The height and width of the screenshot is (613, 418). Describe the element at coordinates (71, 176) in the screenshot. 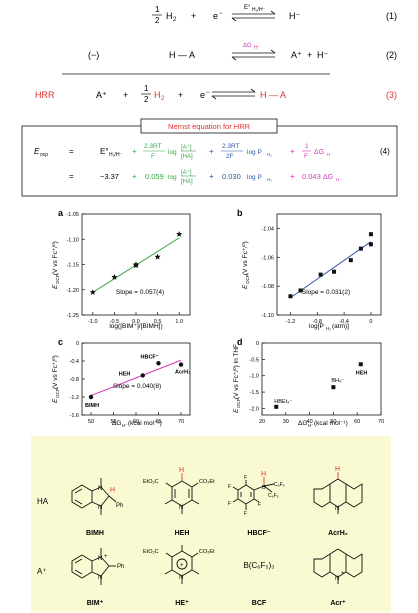

I see `nernst-row2-eq: =` at that location.